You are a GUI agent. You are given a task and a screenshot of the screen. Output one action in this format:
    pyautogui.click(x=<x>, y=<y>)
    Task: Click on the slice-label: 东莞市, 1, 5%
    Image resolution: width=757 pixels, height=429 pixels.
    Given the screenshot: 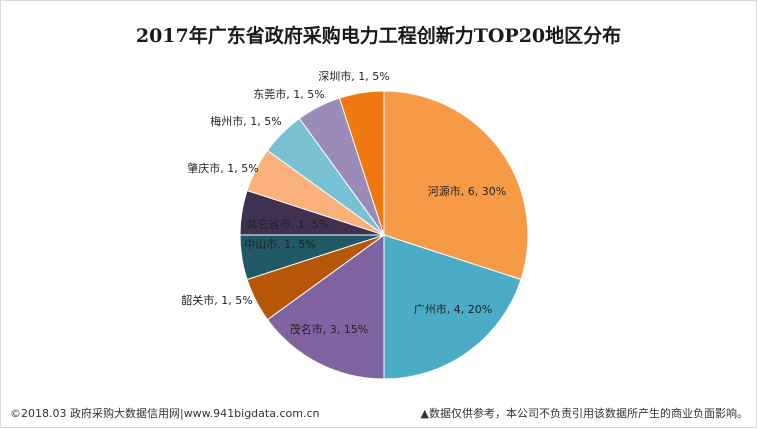 What is the action you would take?
    pyautogui.click(x=288, y=94)
    